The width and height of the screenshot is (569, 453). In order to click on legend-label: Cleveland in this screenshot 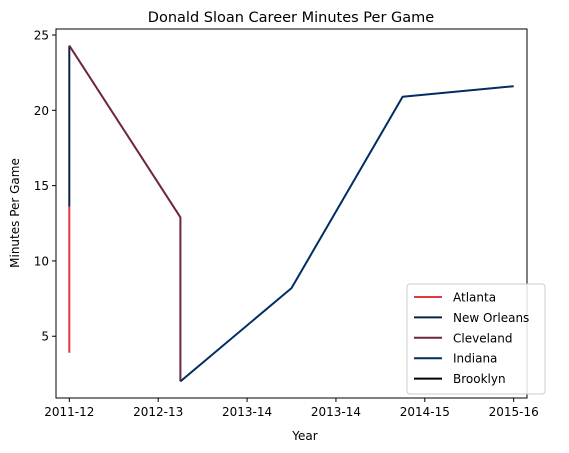, I will do `click(483, 338)`.